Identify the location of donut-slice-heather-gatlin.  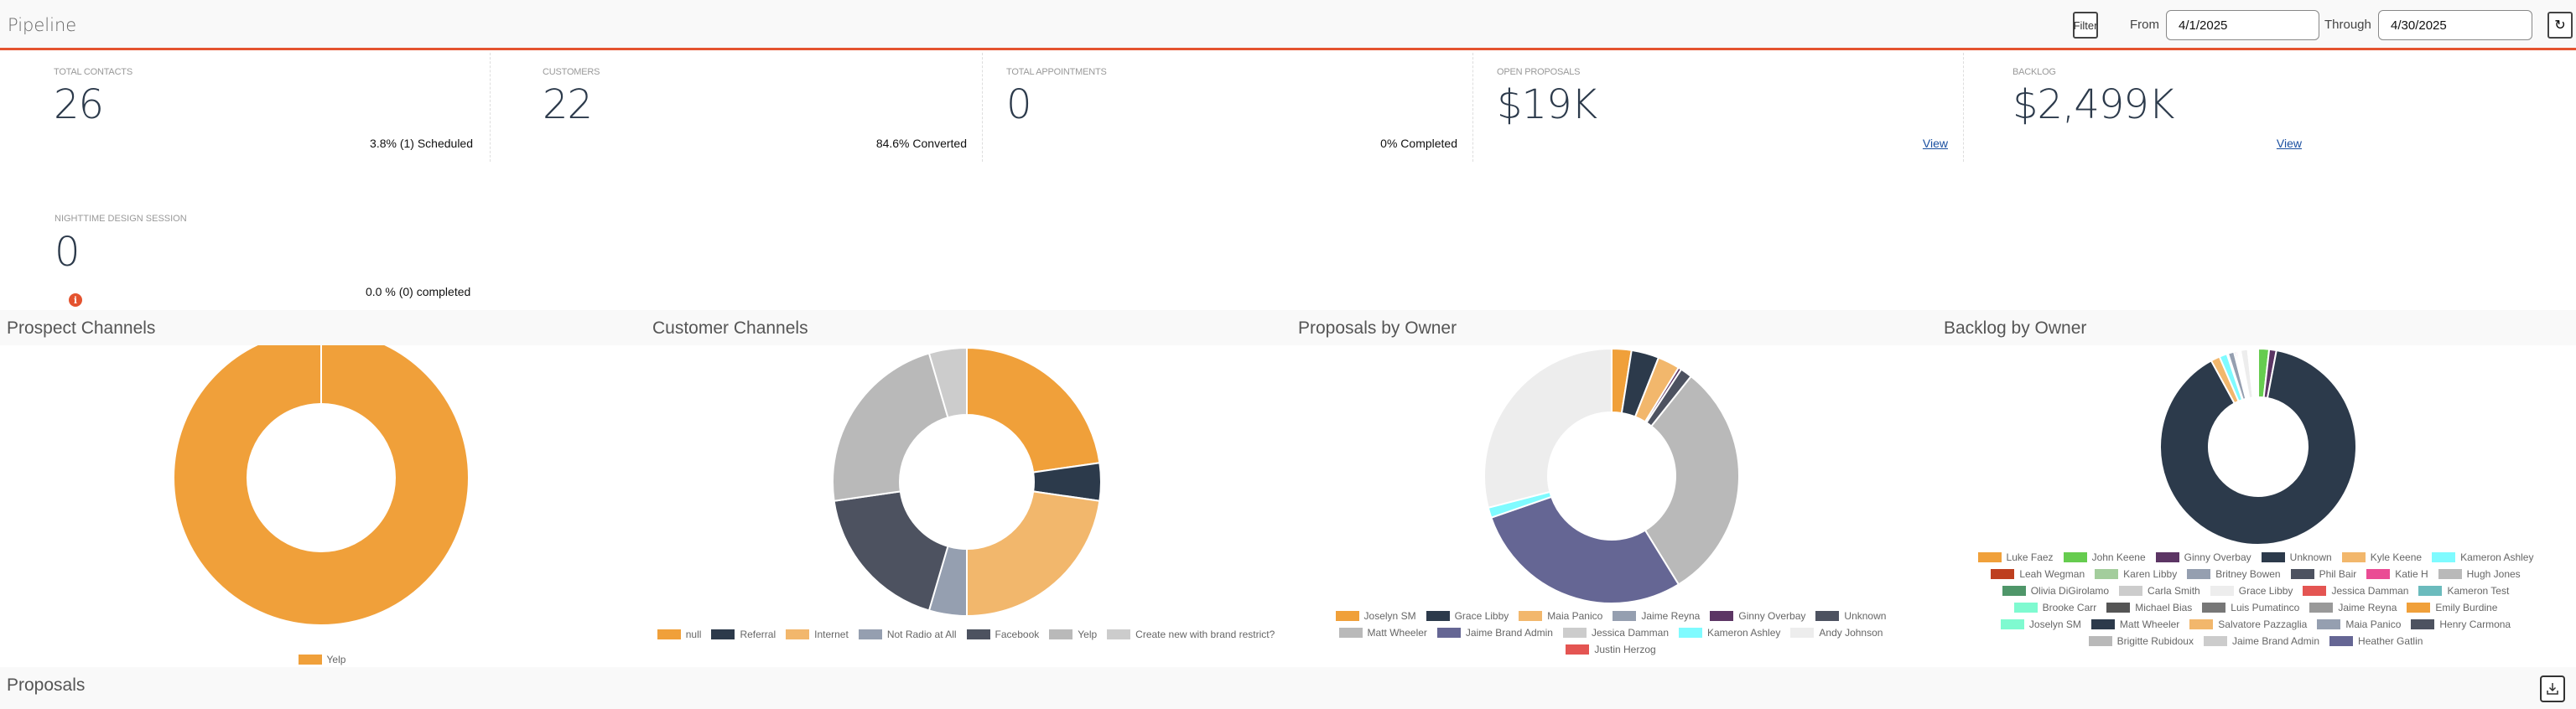
(2258, 373).